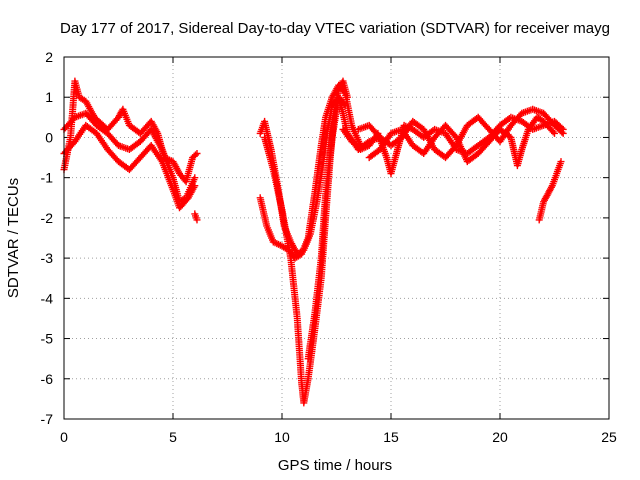 The image size is (640, 480). I want to click on y-tick-label: -2, so click(47, 218).